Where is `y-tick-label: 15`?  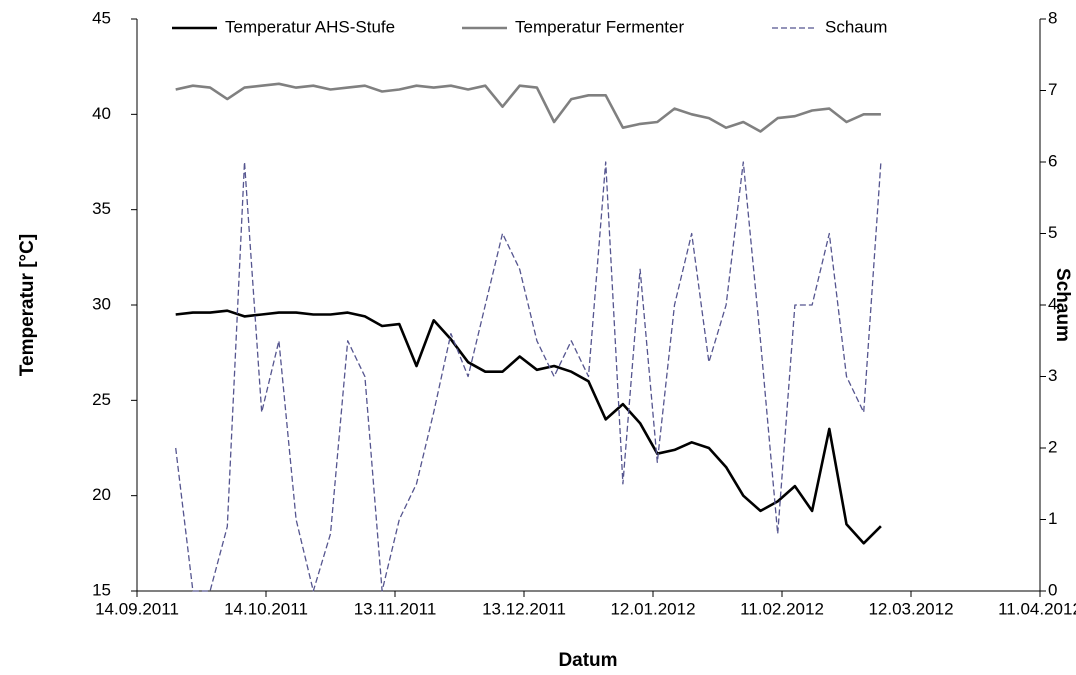
y-tick-label: 15 is located at coordinates (101, 589).